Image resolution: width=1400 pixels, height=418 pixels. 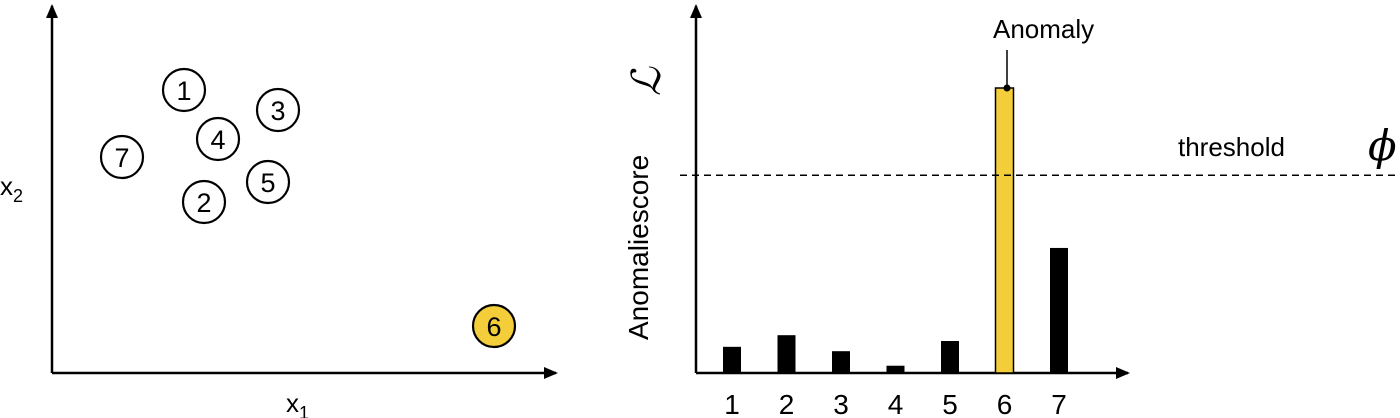 I want to click on scatter-point-label: 5, so click(x=267, y=183).